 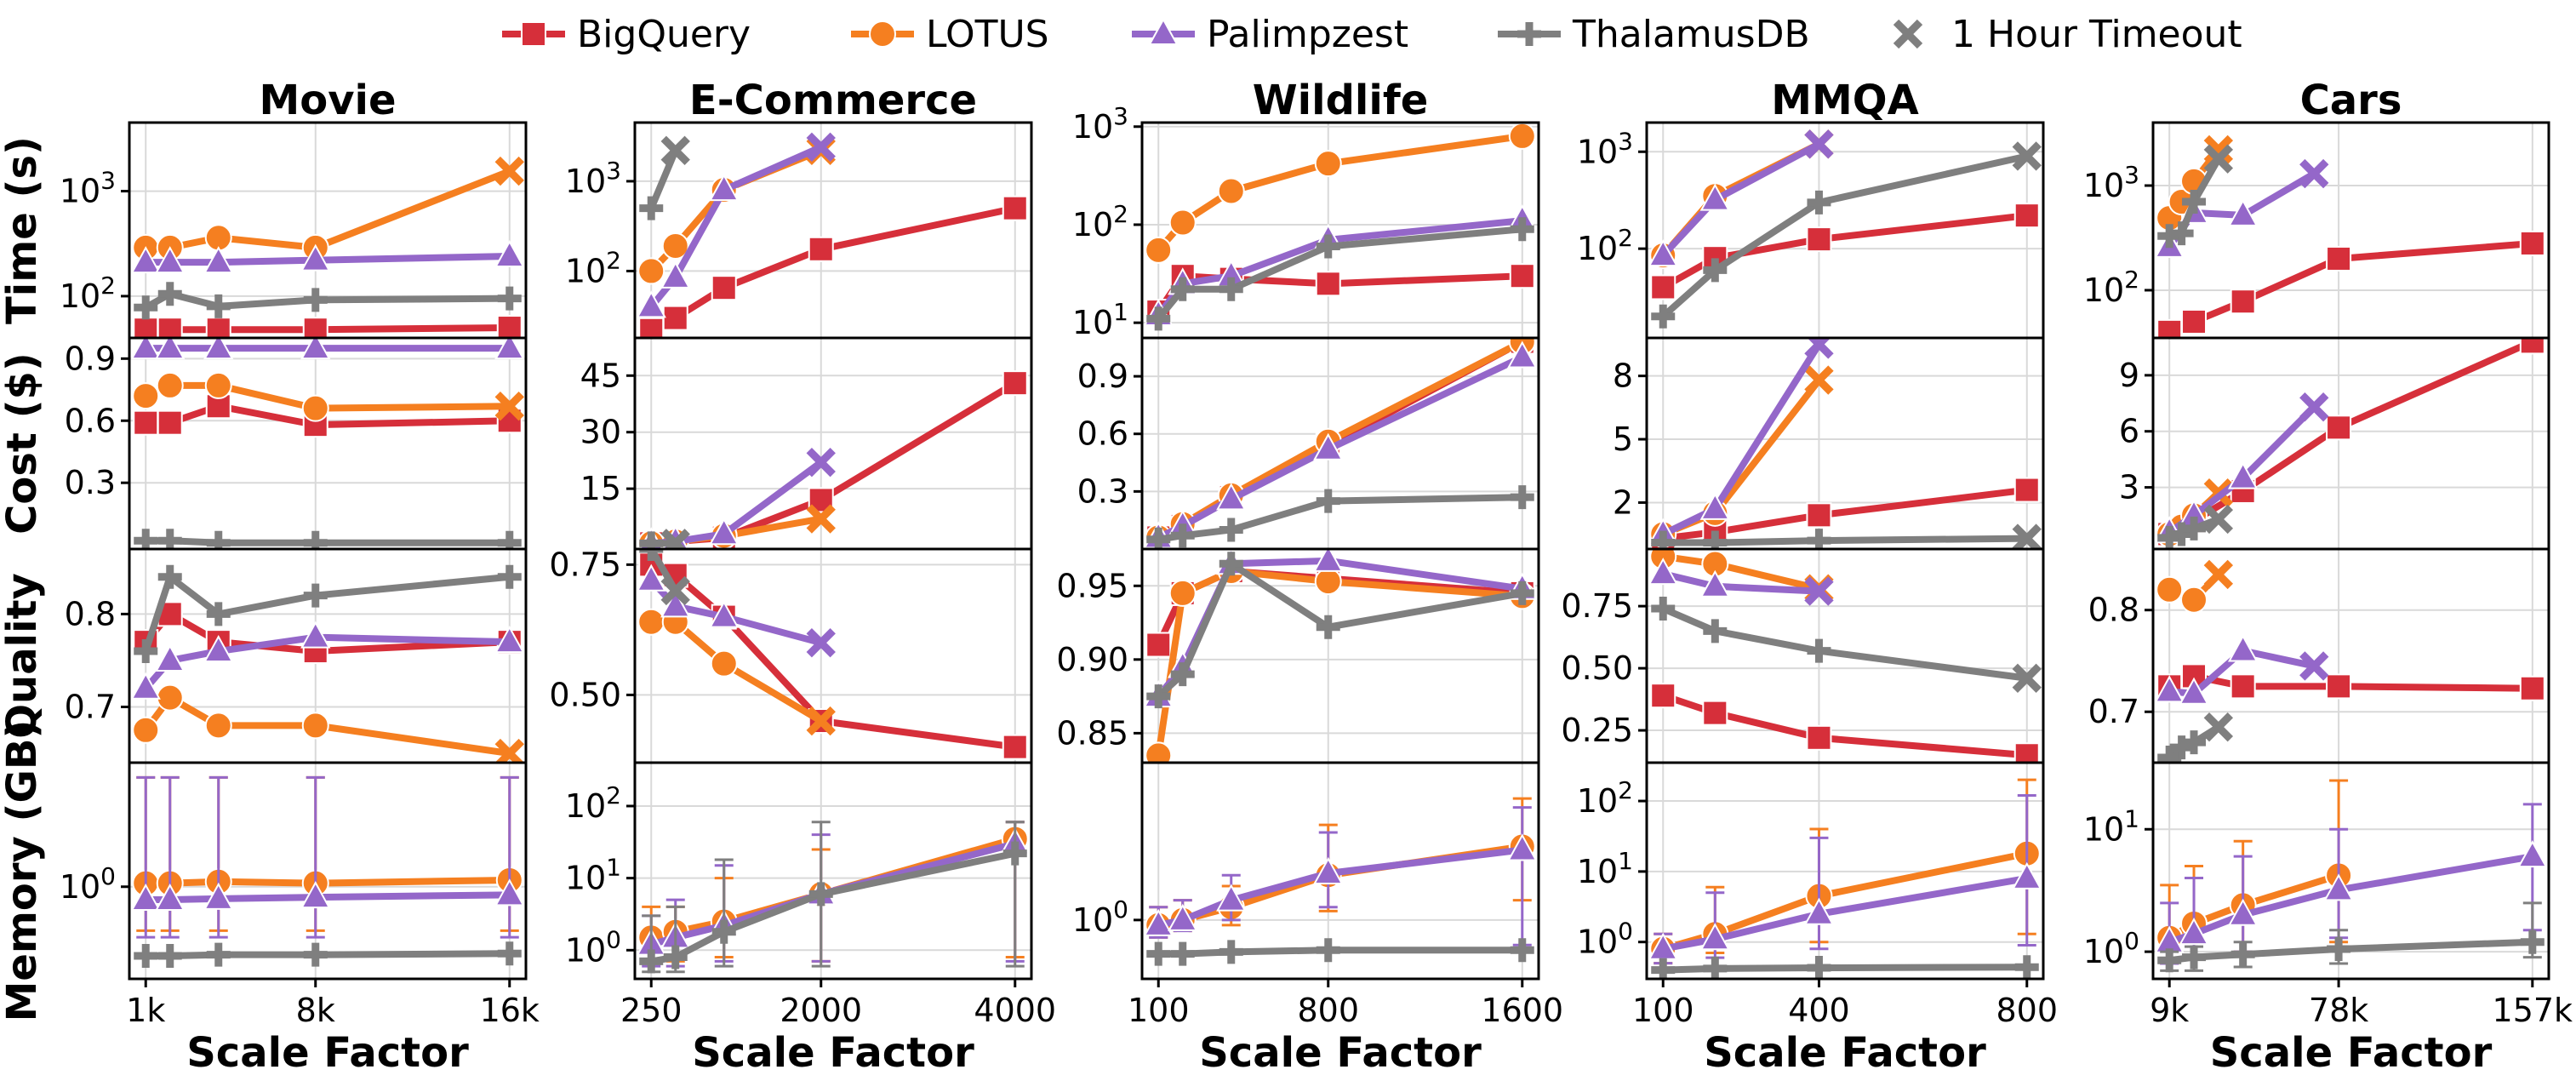 I want to click on legend-item-1-hour-timeout: 1 Hour Timeout, so click(x=2067, y=34).